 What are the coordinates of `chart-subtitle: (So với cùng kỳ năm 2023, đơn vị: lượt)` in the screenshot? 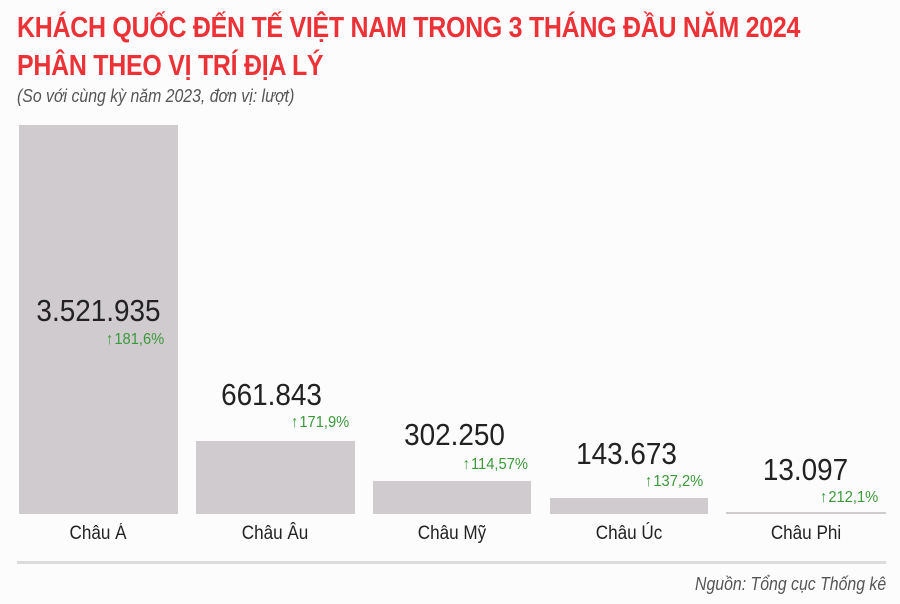 It's located at (156, 96).